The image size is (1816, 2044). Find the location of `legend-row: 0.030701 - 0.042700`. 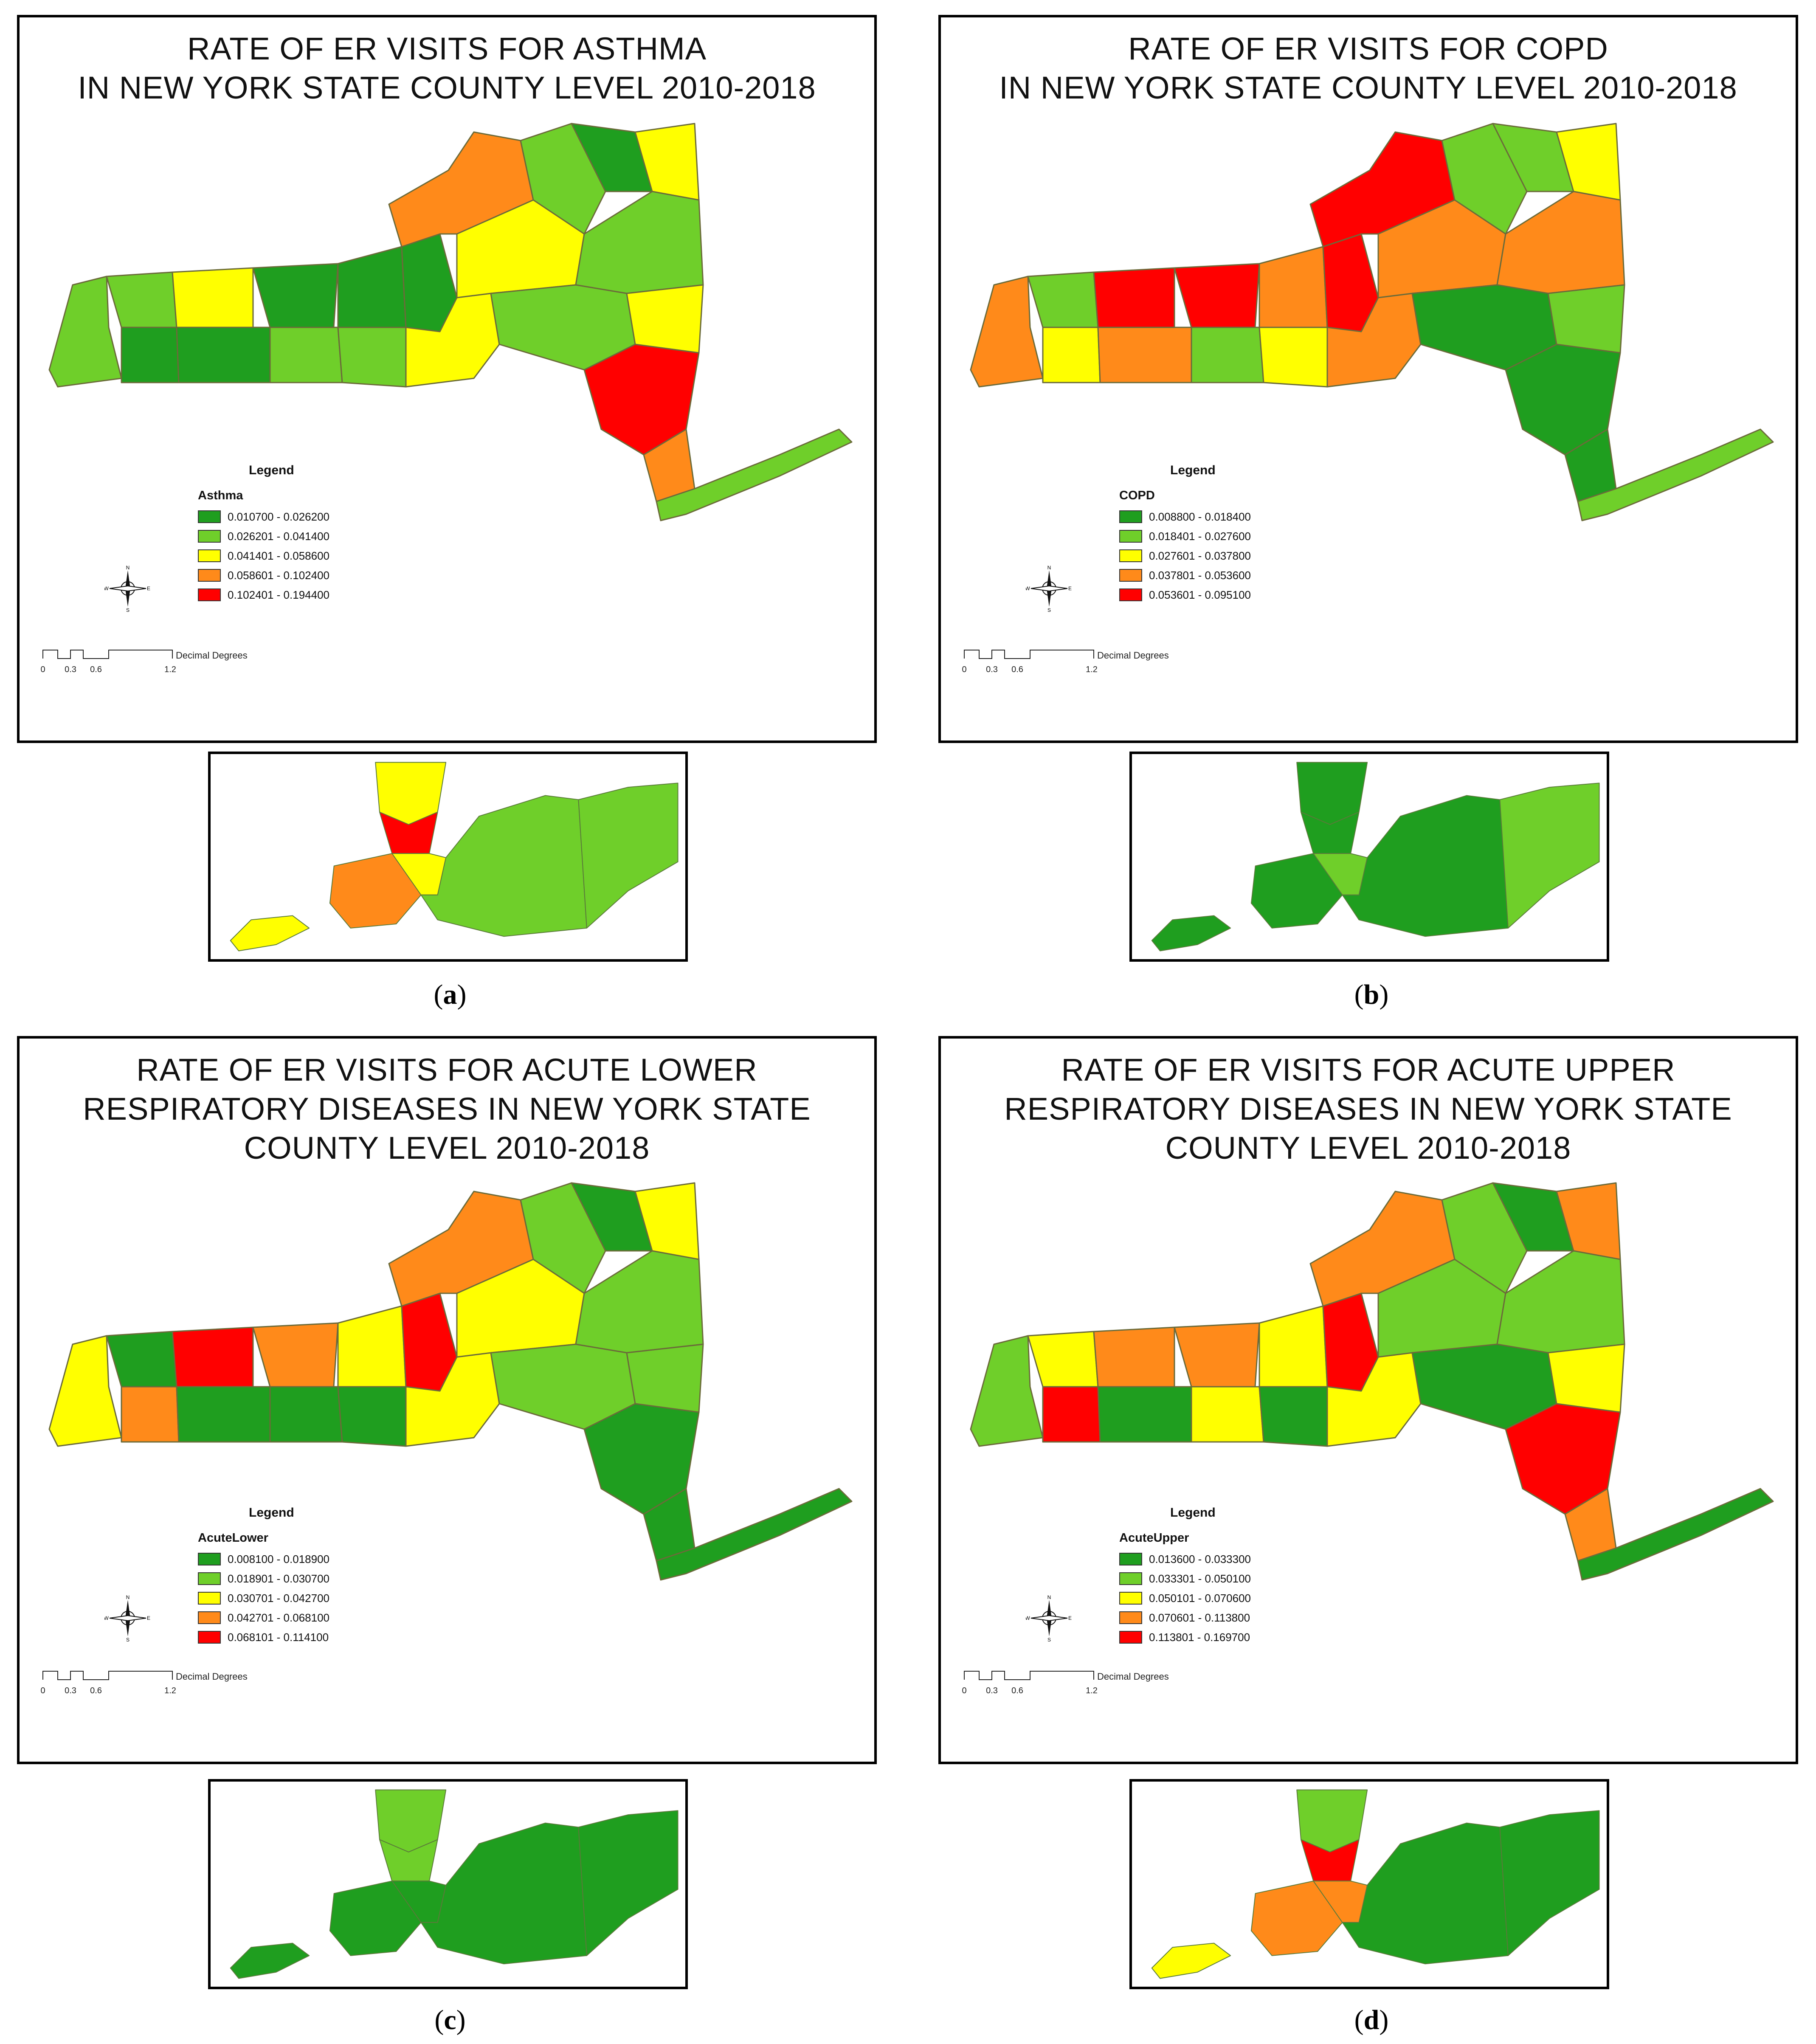

legend-row: 0.030701 - 0.042700 is located at coordinates (263, 1598).